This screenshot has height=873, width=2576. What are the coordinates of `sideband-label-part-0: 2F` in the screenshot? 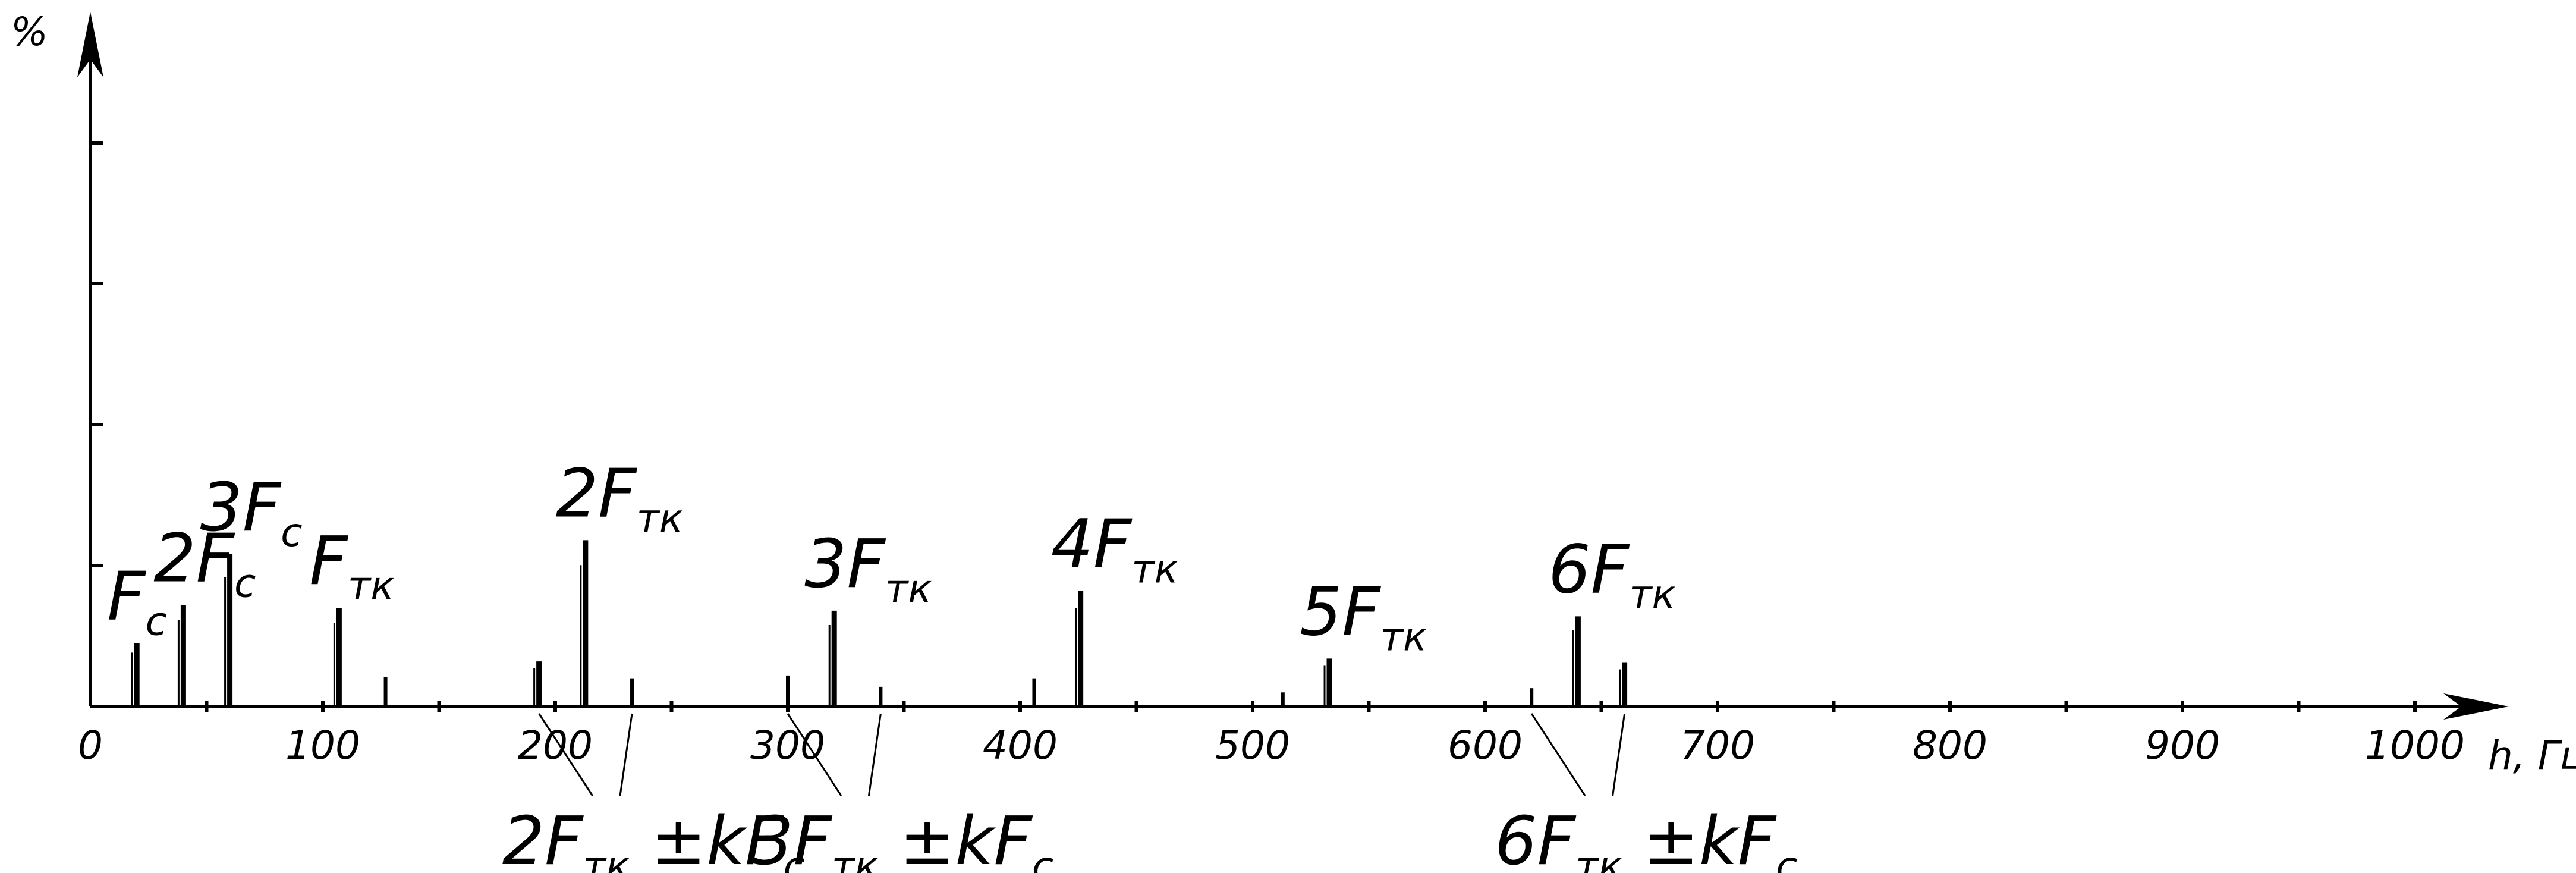 It's located at (543, 838).